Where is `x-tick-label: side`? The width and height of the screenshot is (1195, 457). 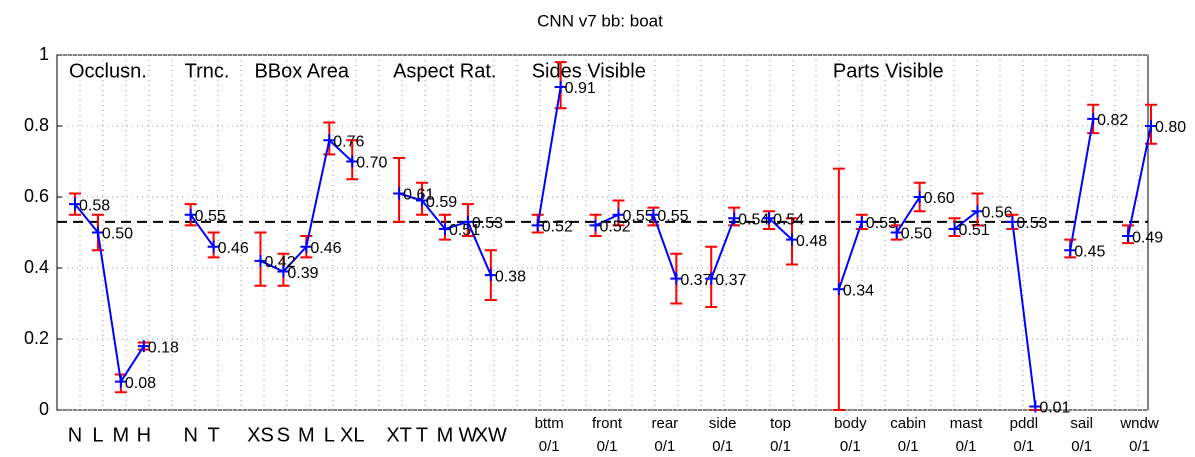 x-tick-label: side is located at coordinates (723, 423).